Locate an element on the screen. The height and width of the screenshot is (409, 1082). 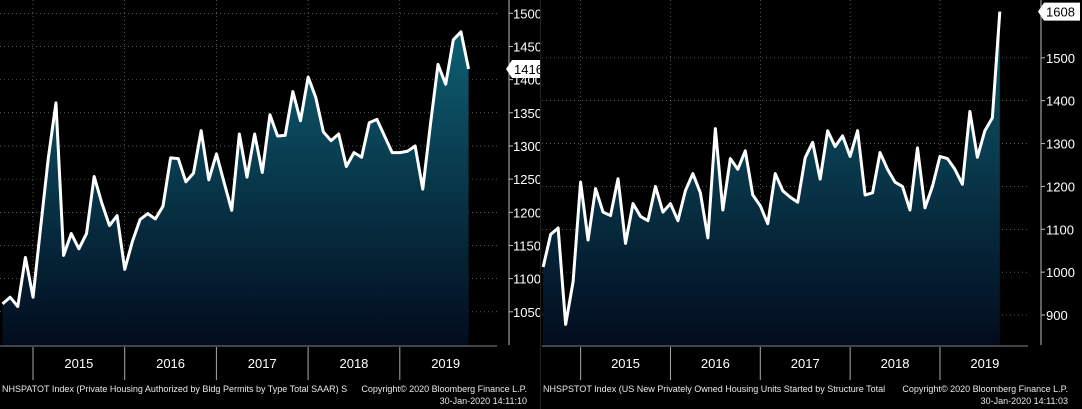
last-value-label: 1608 is located at coordinates (1060, 12).